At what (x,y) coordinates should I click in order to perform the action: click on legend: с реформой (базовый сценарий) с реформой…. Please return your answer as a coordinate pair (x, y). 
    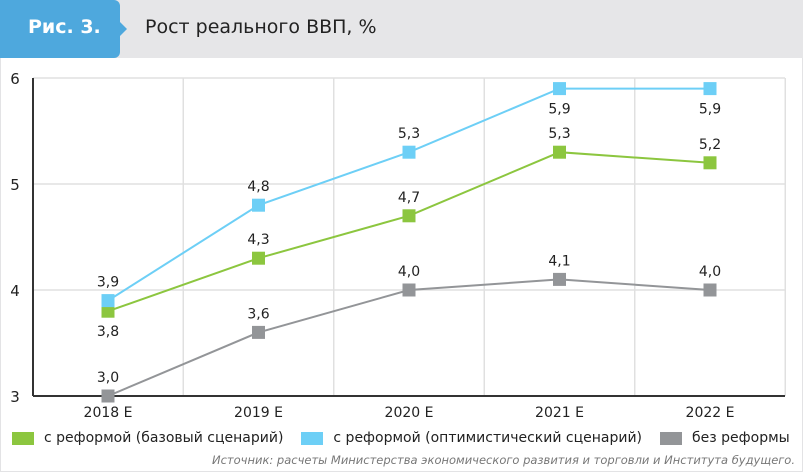
    Looking at the image, I should click on (401, 438).